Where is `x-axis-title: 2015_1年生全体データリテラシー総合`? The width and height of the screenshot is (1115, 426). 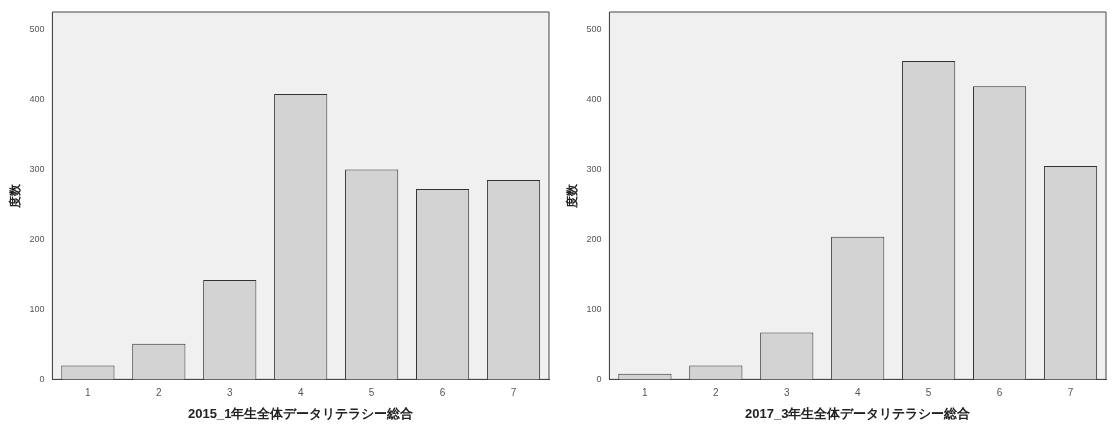
x-axis-title: 2015_1年生全体データリテラシー総合 is located at coordinates (301, 413).